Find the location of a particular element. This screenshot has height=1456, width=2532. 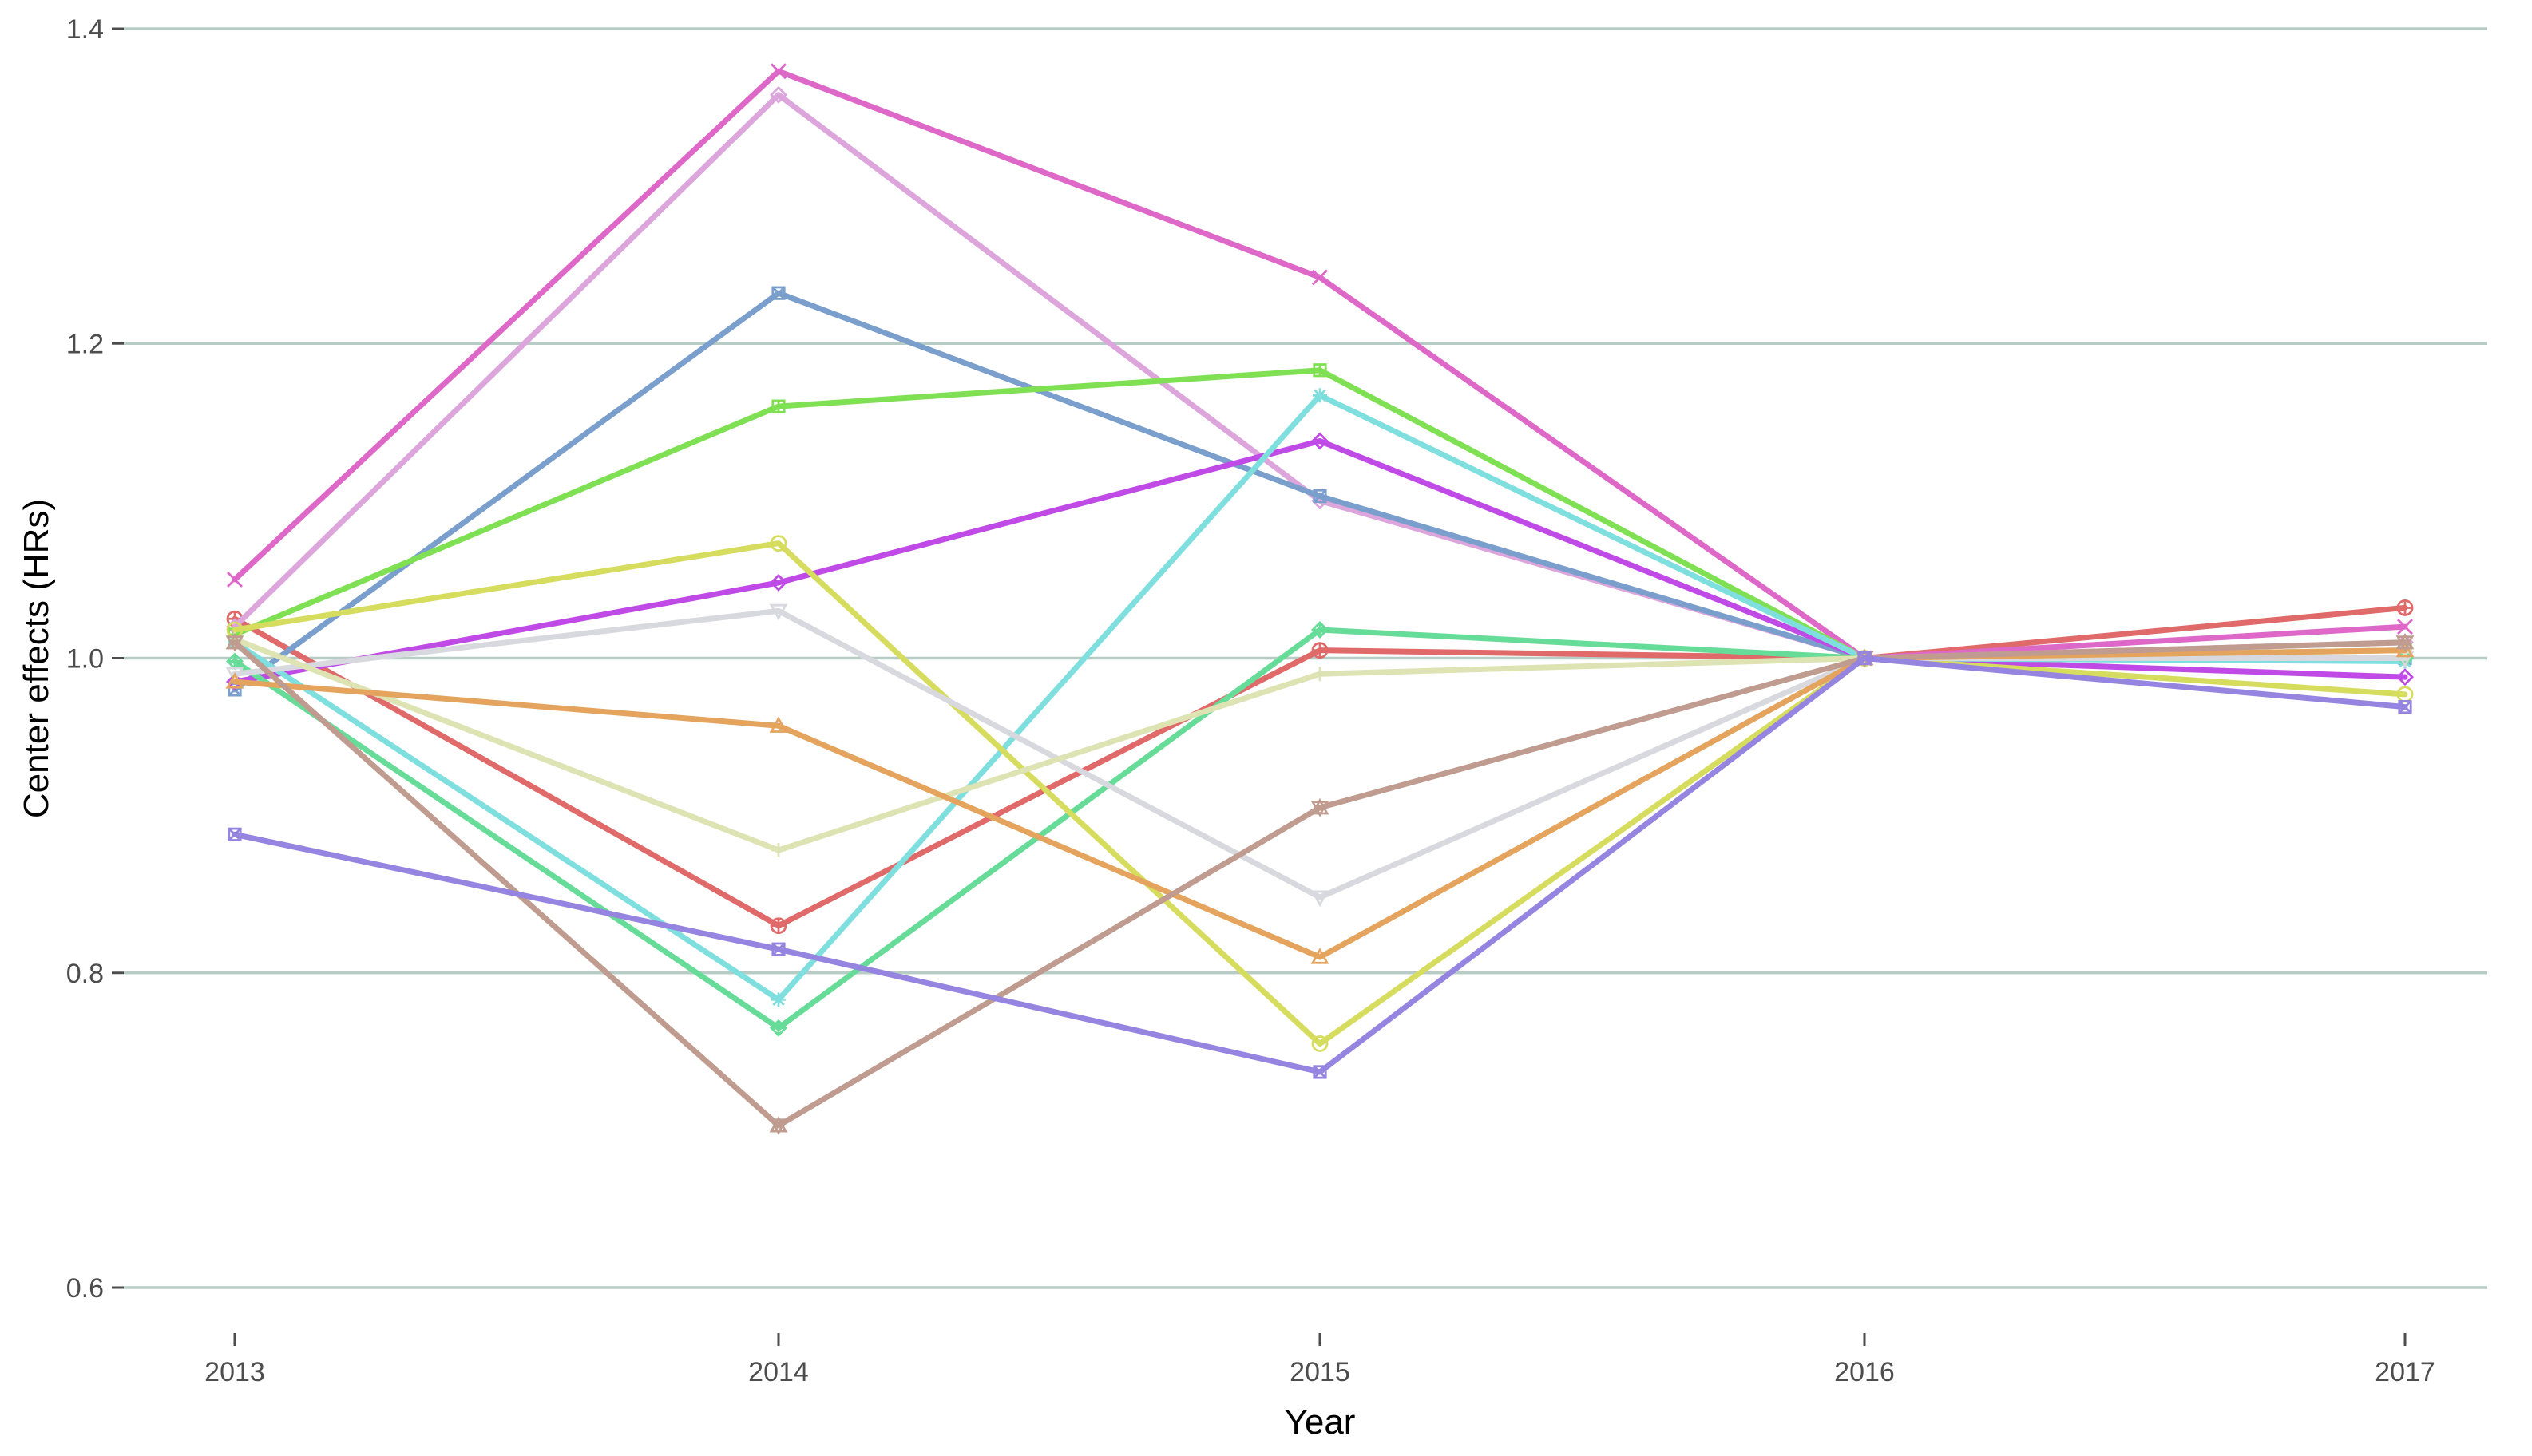

x-axis-title: Year is located at coordinates (1320, 1422).